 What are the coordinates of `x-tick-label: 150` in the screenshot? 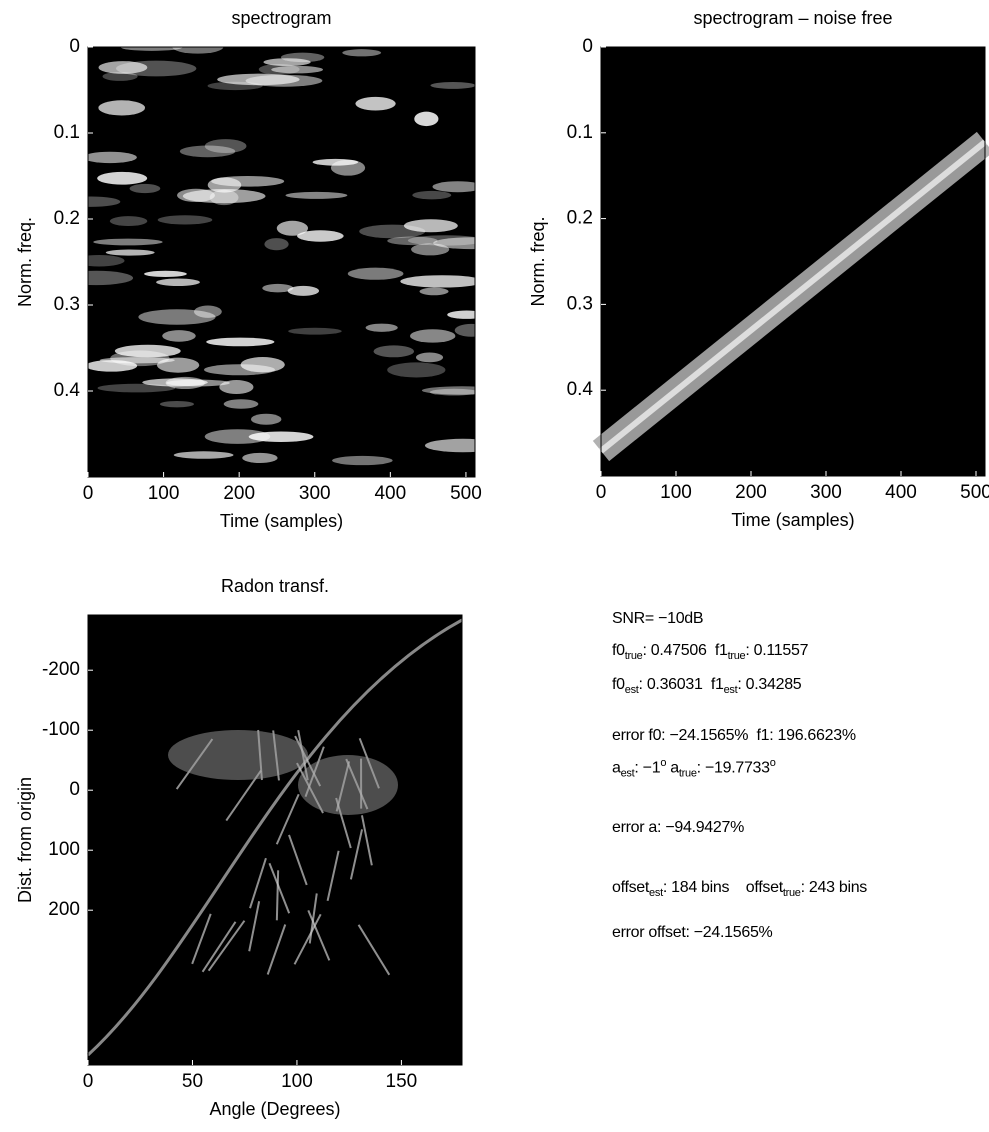 It's located at (402, 1081).